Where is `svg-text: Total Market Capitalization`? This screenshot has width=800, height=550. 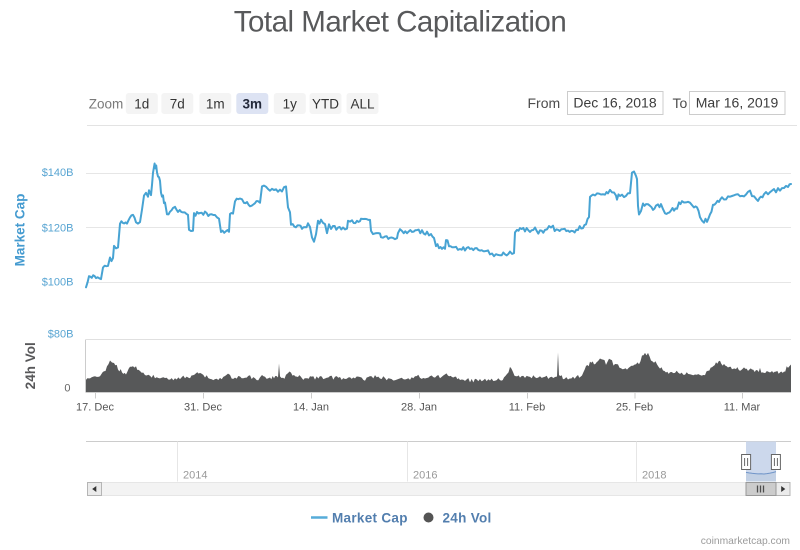 svg-text: Total Market Capitalization is located at coordinates (400, 22).